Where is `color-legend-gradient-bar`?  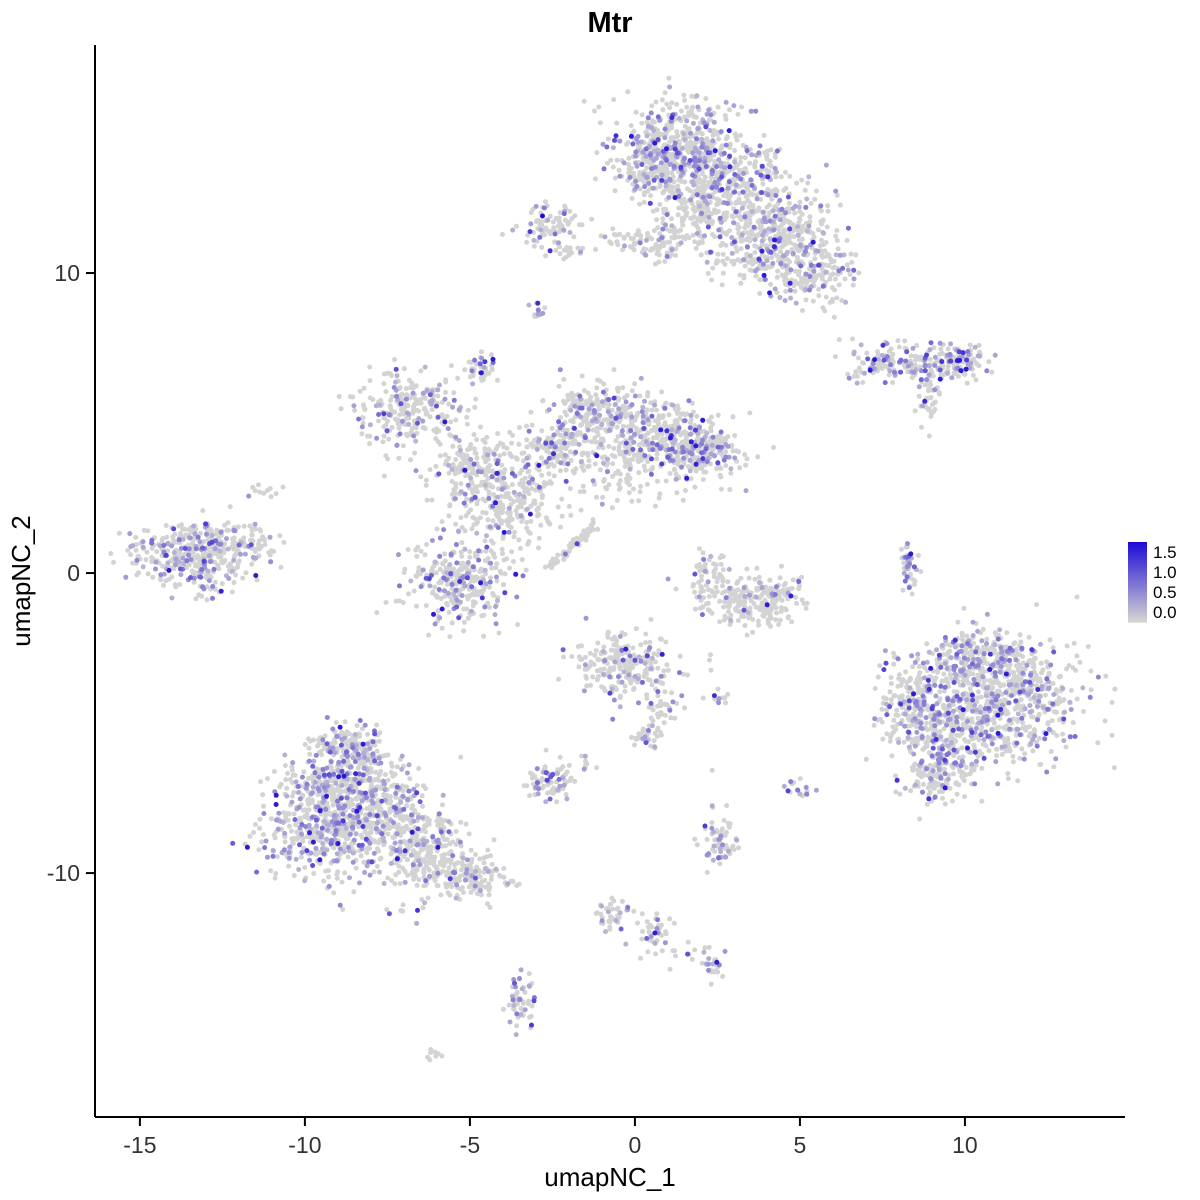 color-legend-gradient-bar is located at coordinates (1137, 582).